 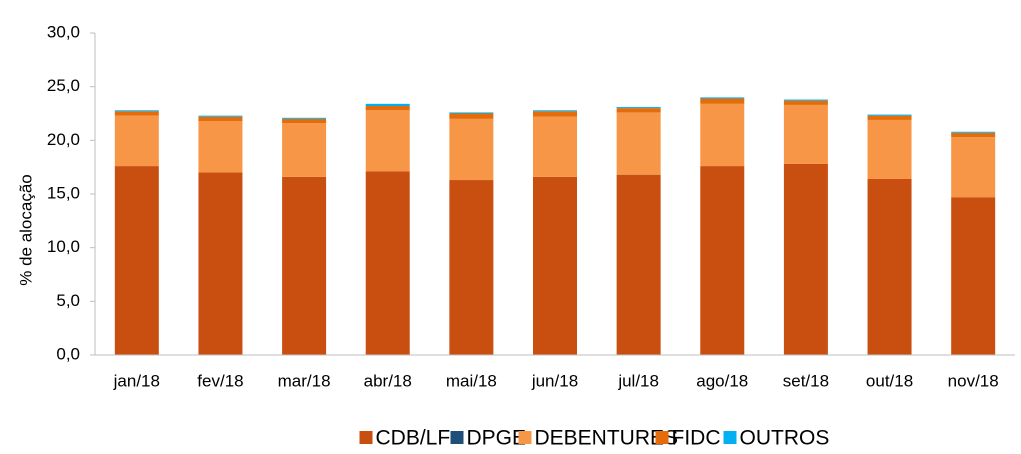 What do you see at coordinates (68, 300) in the screenshot?
I see `y-tick-label: 5,0` at bounding box center [68, 300].